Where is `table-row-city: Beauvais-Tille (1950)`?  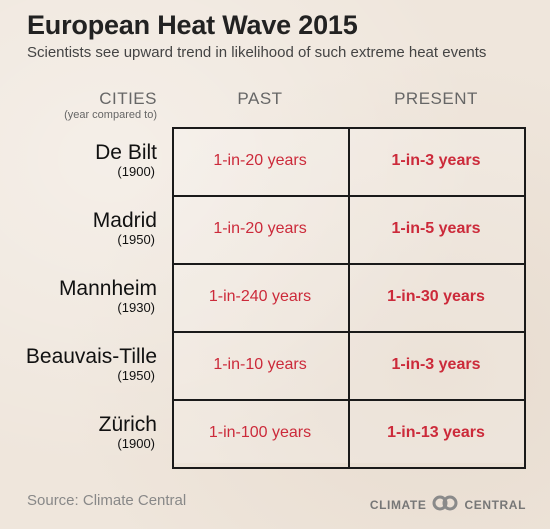 table-row-city: Beauvais-Tille (1950) is located at coordinates (91, 364).